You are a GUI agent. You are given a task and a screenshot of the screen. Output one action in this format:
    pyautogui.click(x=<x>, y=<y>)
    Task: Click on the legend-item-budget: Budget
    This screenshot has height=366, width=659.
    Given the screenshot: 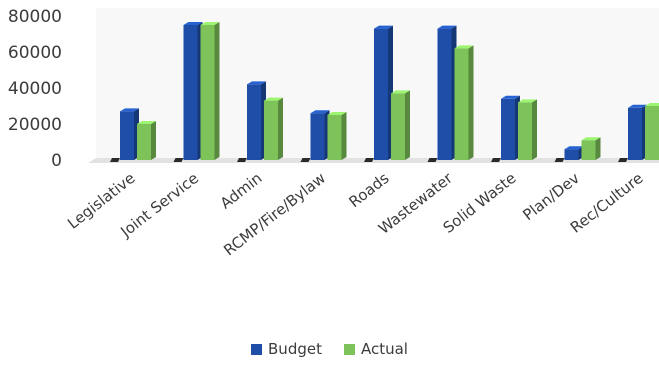 What is the action you would take?
    pyautogui.click(x=286, y=349)
    